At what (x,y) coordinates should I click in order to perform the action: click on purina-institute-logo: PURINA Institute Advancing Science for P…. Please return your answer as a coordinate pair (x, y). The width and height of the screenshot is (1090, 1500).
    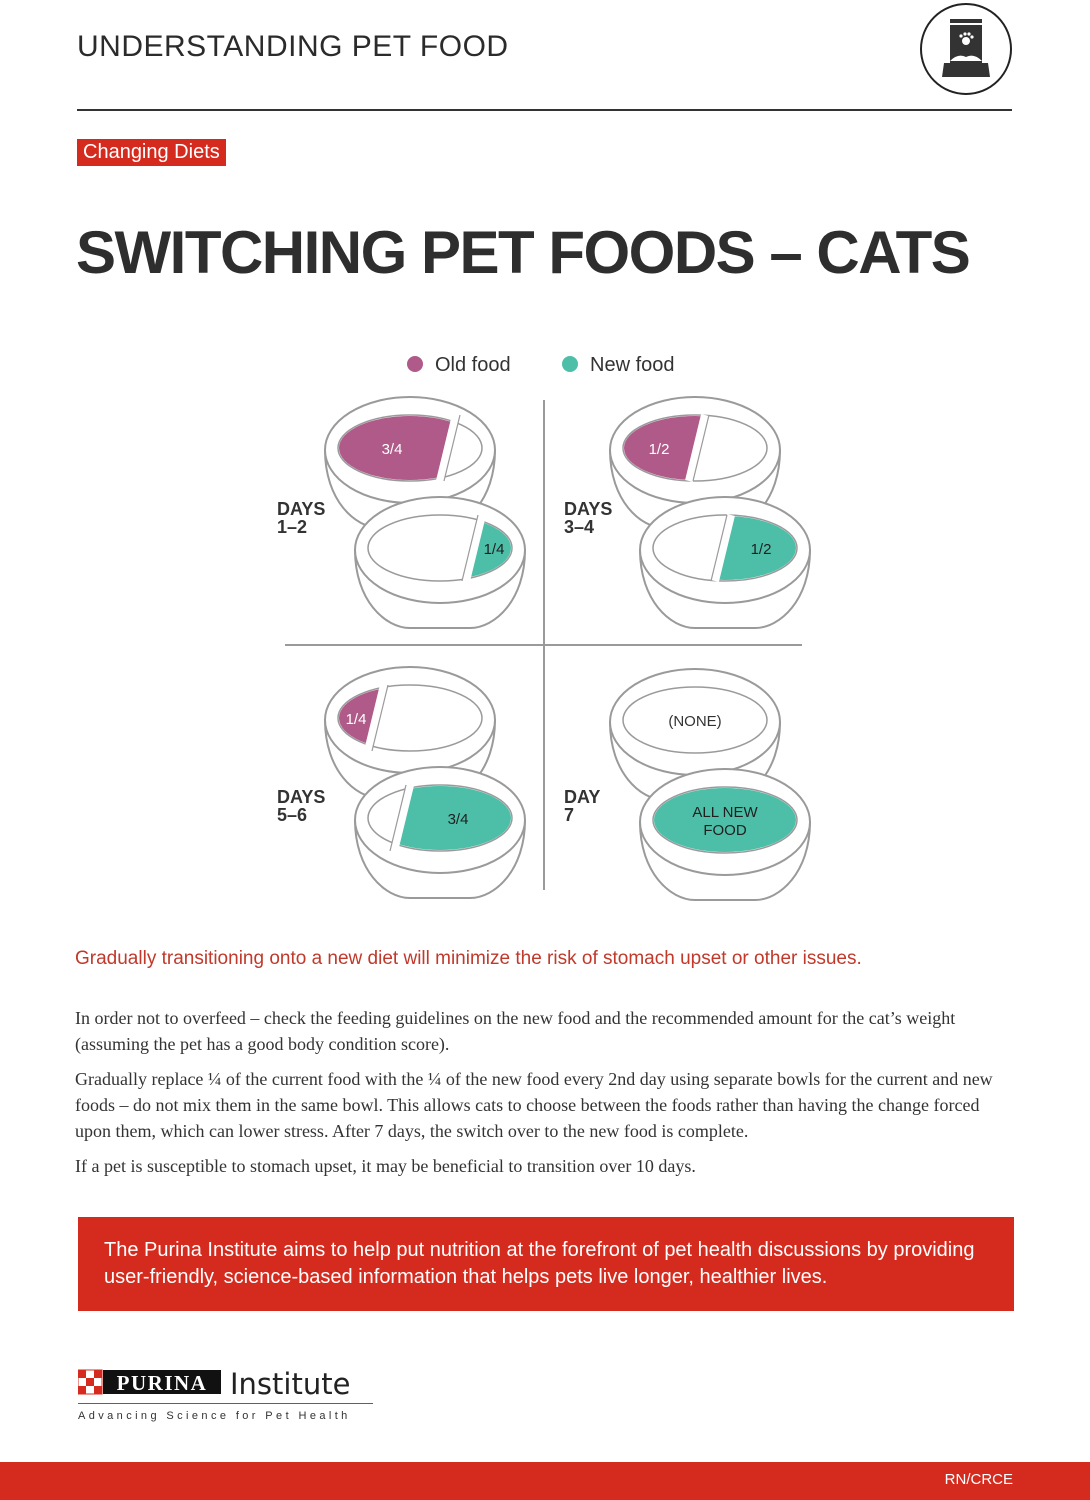
    Looking at the image, I should click on (227, 1396).